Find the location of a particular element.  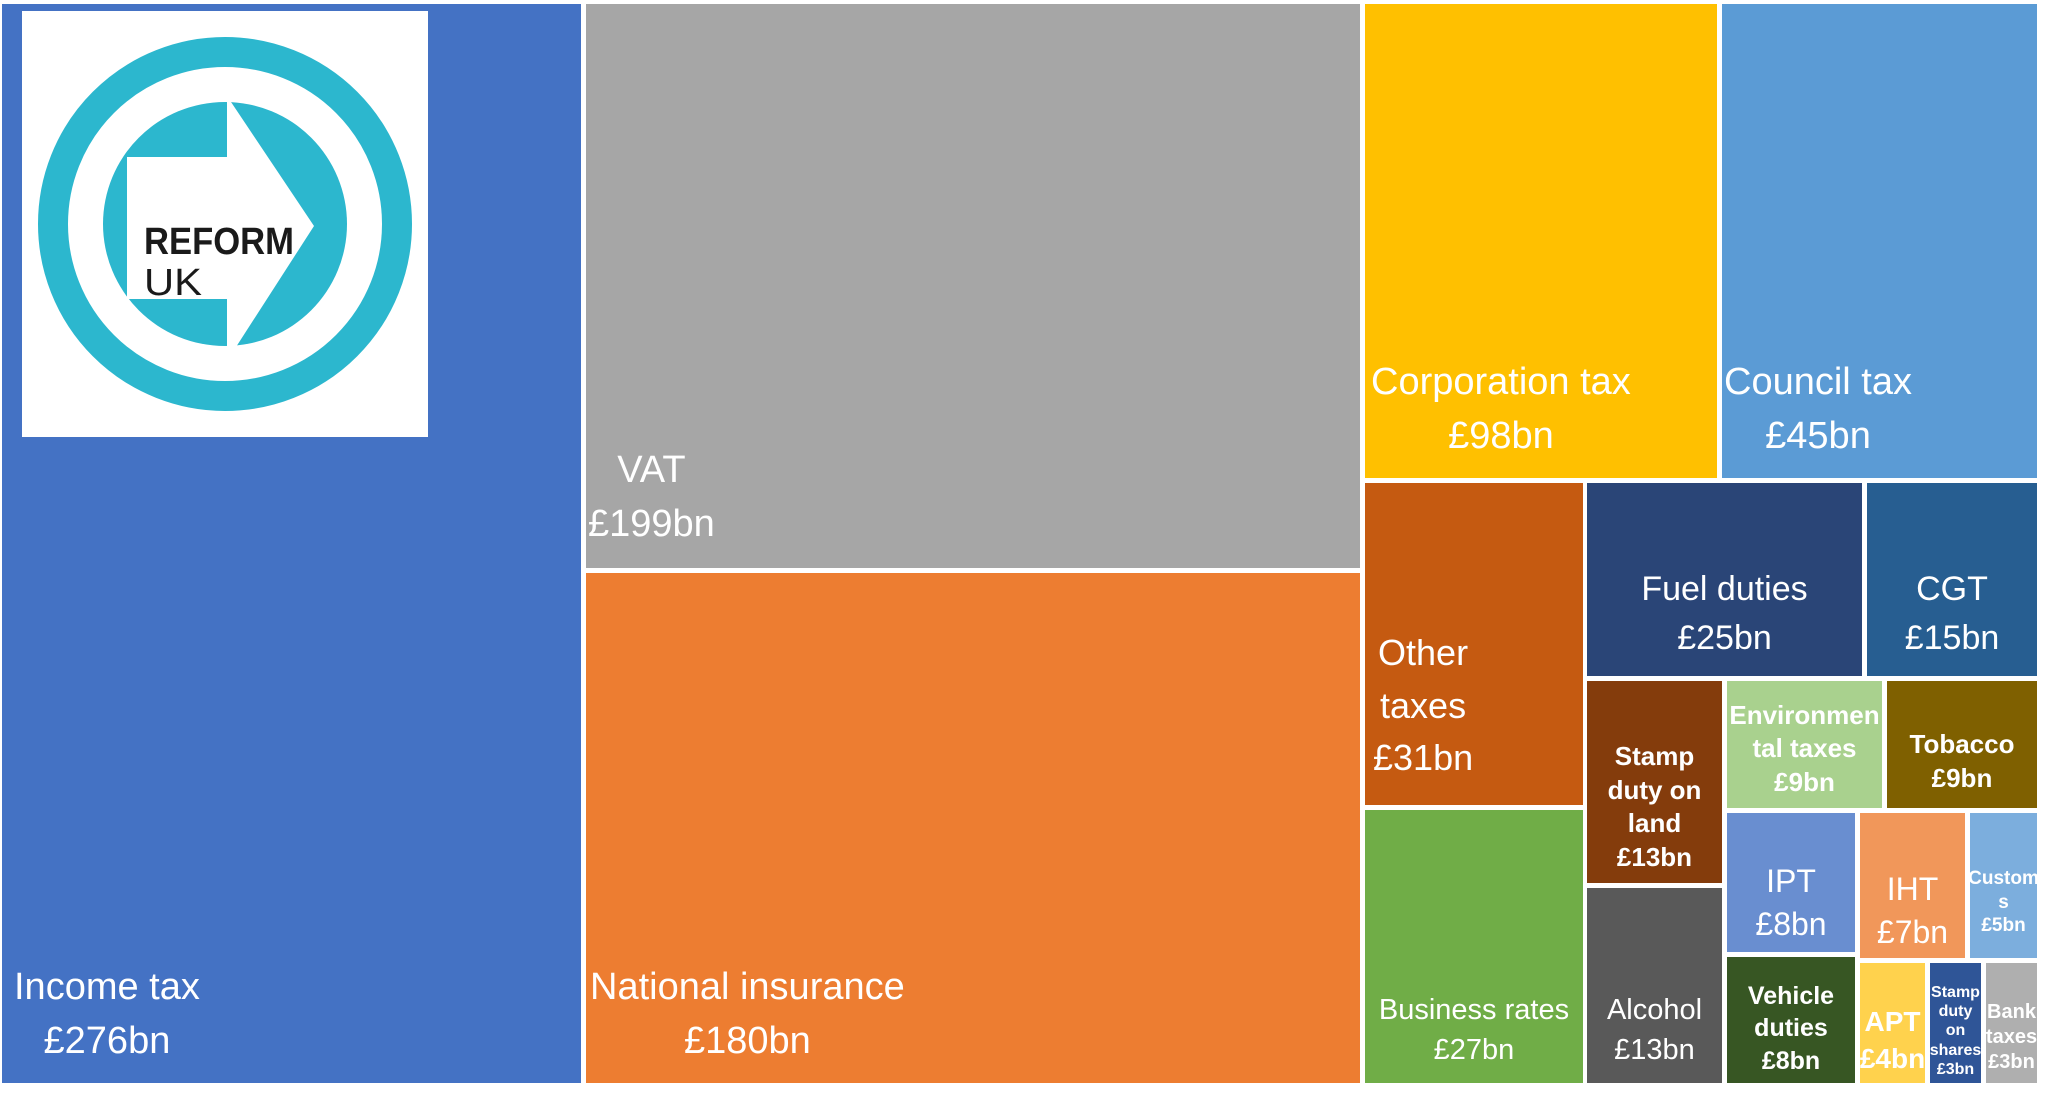

tile-label-fuel-duties: Fuel duties £25bn is located at coordinates (1724, 613).